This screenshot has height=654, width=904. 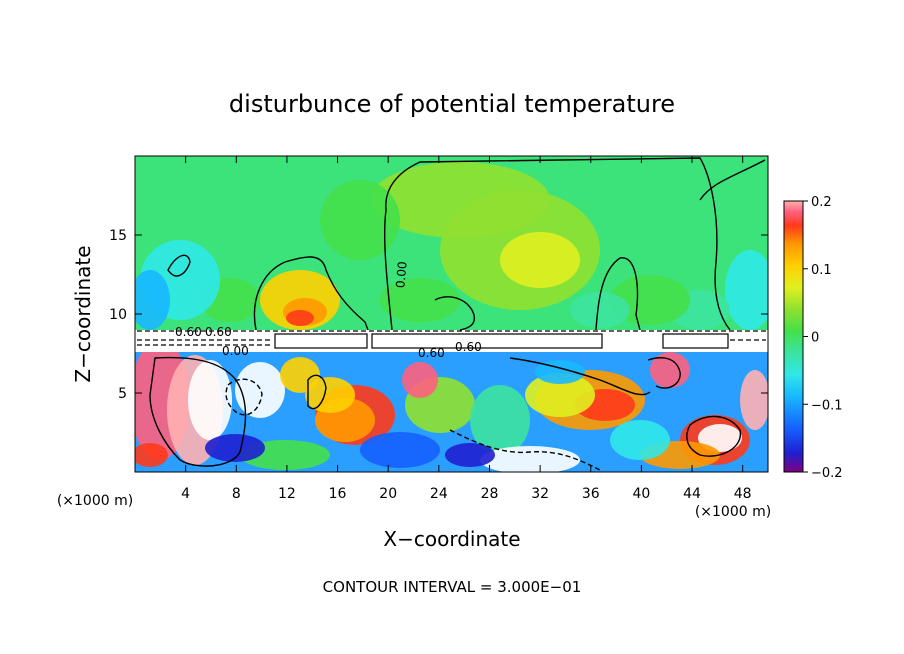 I want to click on x-unit-label-left: (×1000 m), so click(x=95, y=501).